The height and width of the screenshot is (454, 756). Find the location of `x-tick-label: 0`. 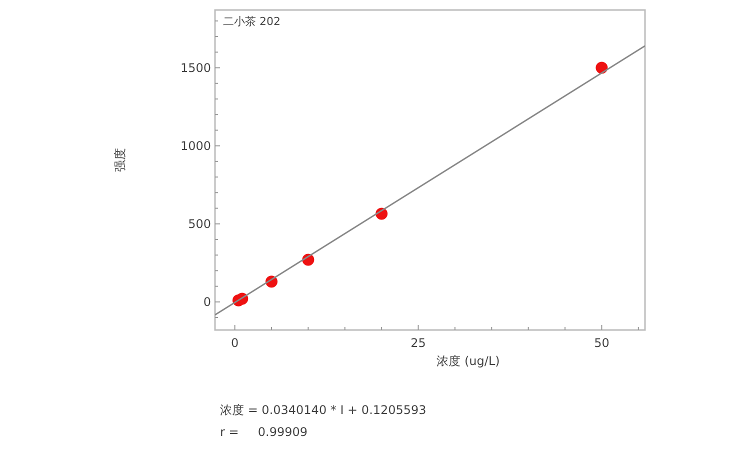

x-tick-label: 0 is located at coordinates (234, 343).